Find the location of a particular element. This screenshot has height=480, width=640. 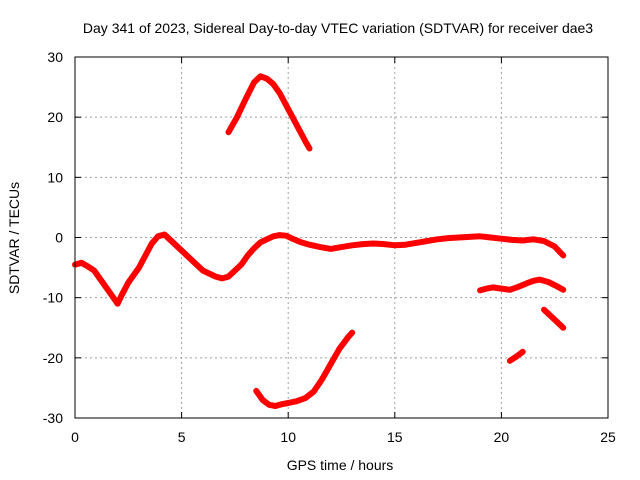

x-tick-label: 15 is located at coordinates (395, 437).